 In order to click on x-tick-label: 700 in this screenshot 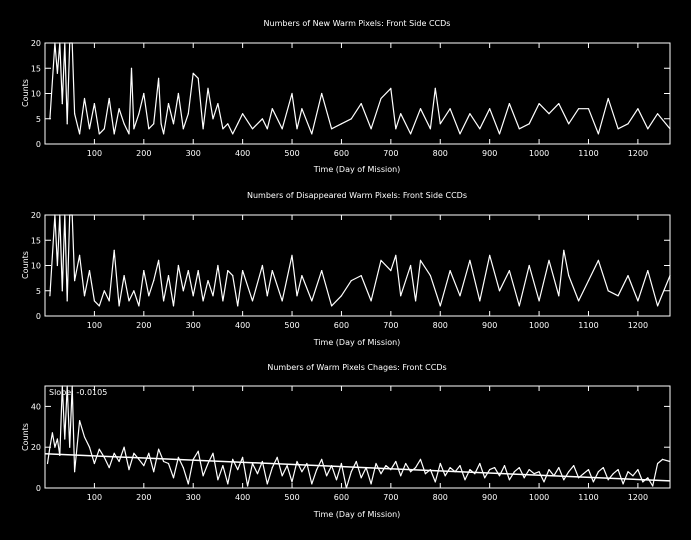, I will do `click(390, 325)`.